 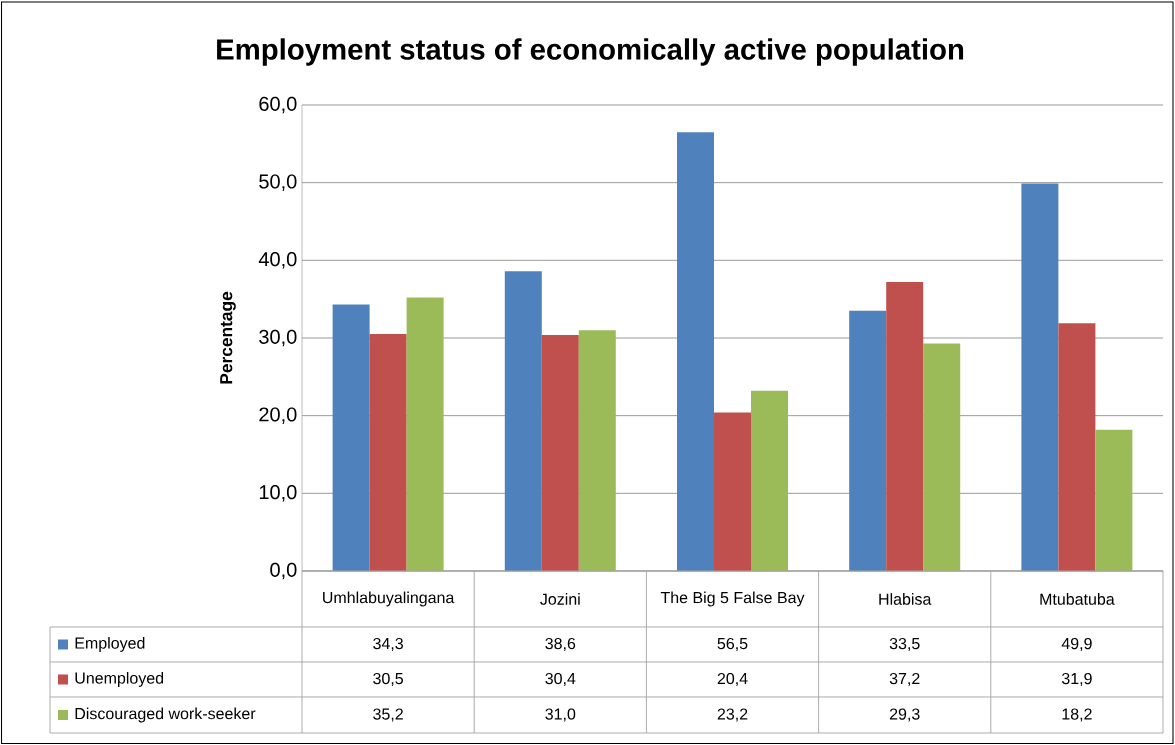 I want to click on data-label: 33,5, so click(x=904, y=644).